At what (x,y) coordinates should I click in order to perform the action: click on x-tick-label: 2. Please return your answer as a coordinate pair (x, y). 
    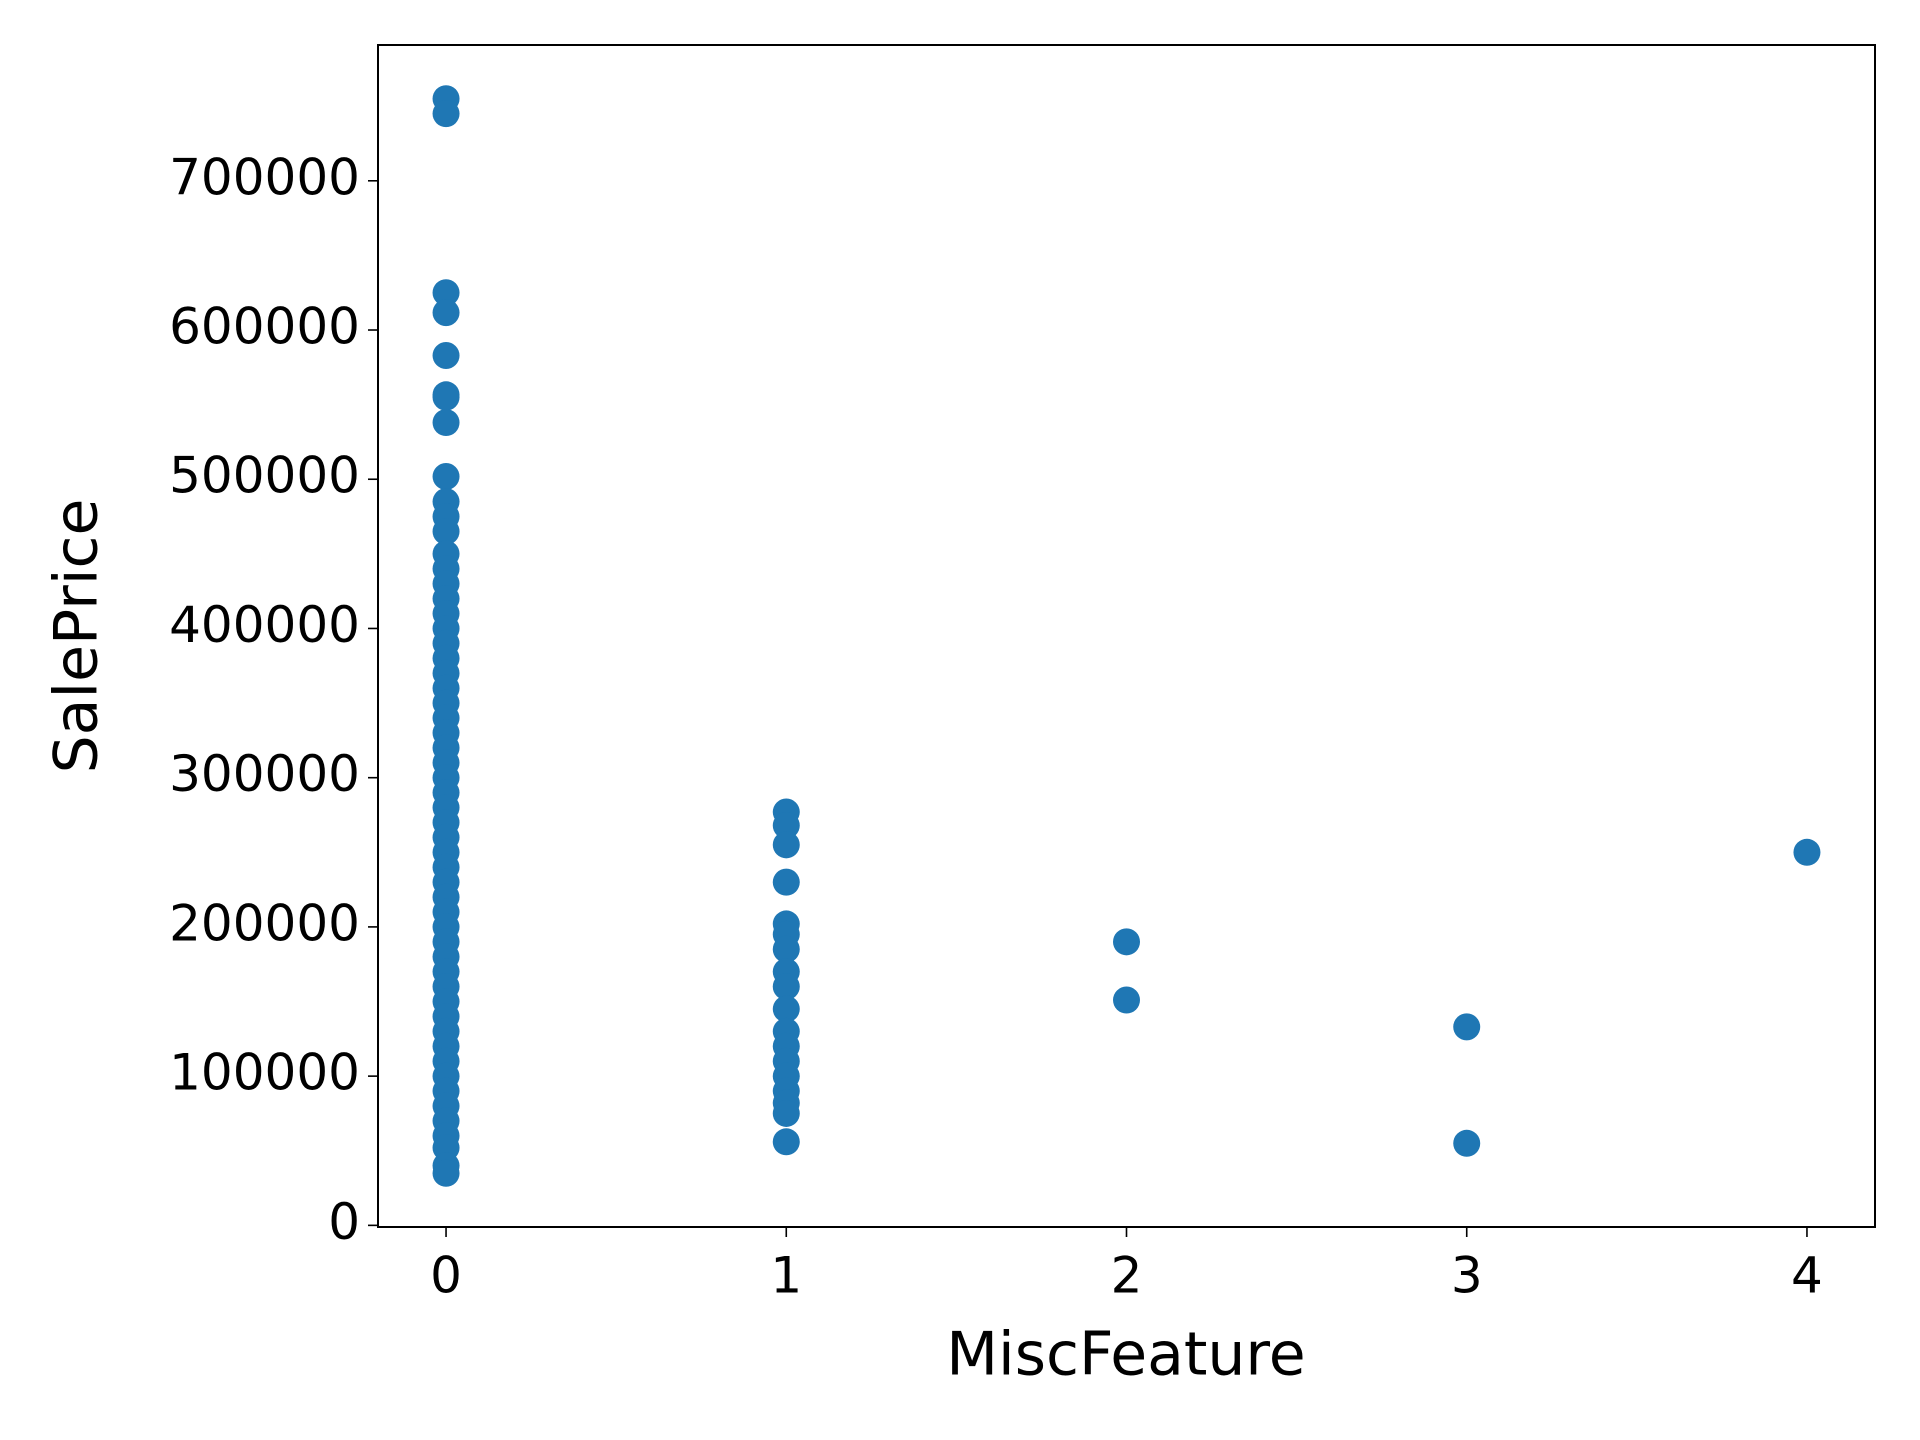
    Looking at the image, I should click on (1127, 1276).